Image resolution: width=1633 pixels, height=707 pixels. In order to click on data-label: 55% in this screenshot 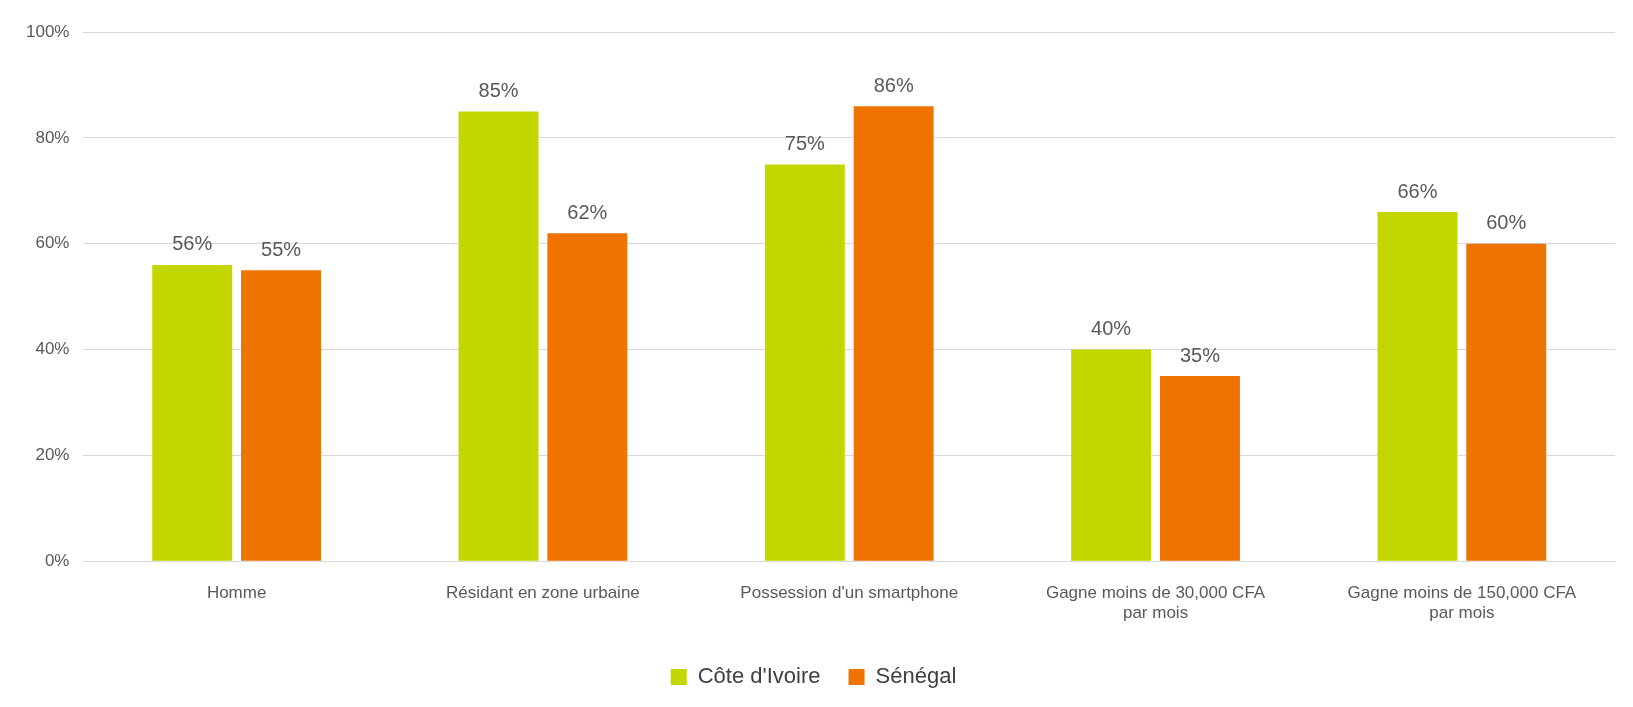, I will do `click(281, 248)`.